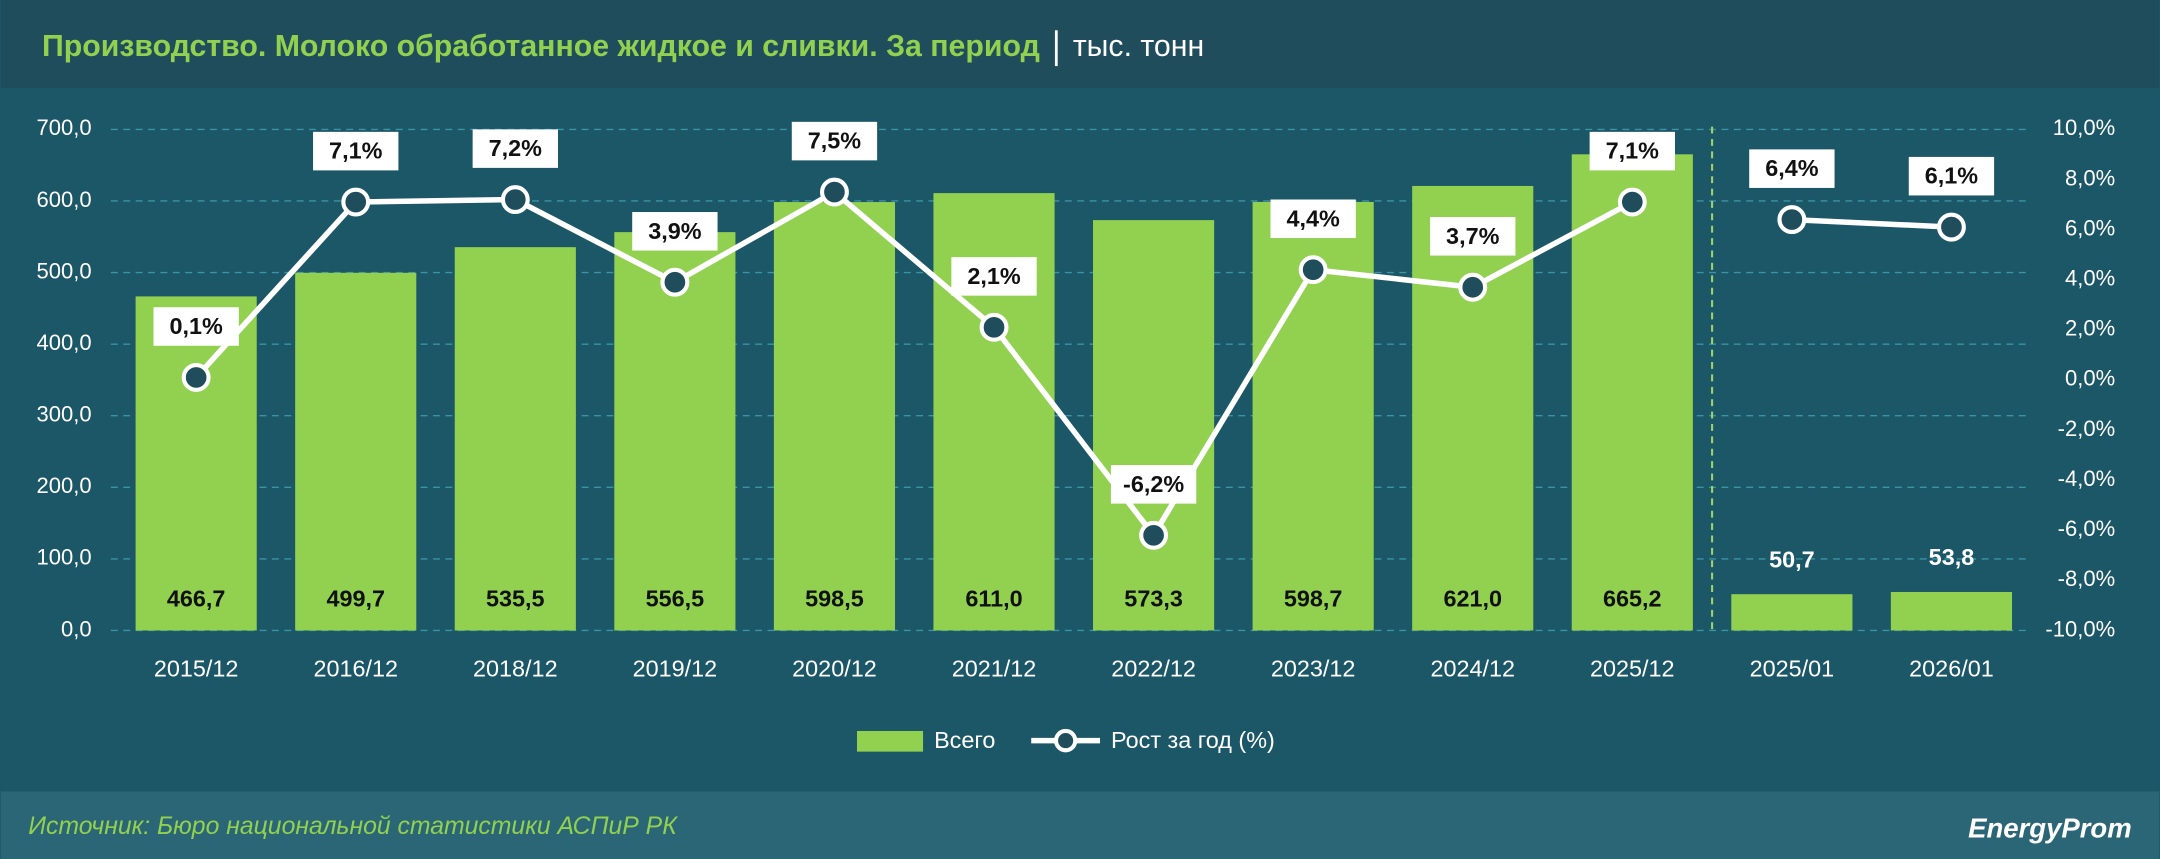  What do you see at coordinates (515, 669) in the screenshot?
I see `x-tick-label: 2018/12` at bounding box center [515, 669].